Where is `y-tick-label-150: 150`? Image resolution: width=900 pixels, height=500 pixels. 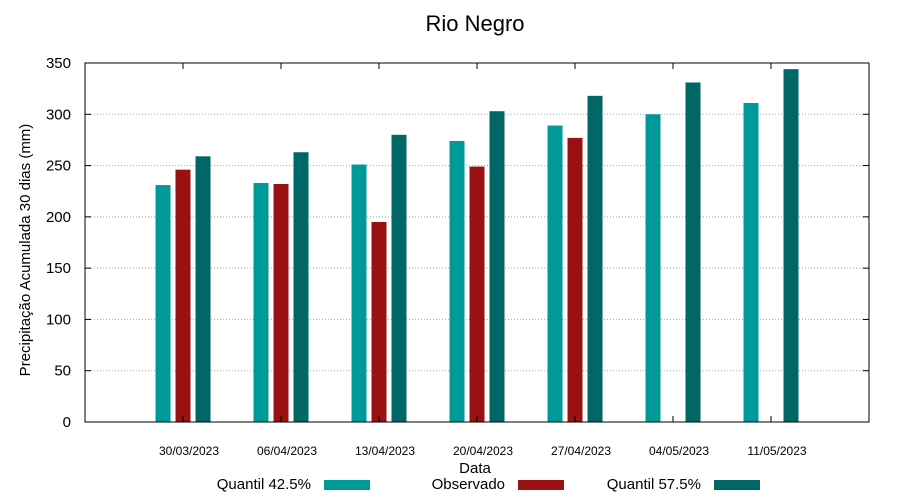 y-tick-label-150: 150 is located at coordinates (58, 268).